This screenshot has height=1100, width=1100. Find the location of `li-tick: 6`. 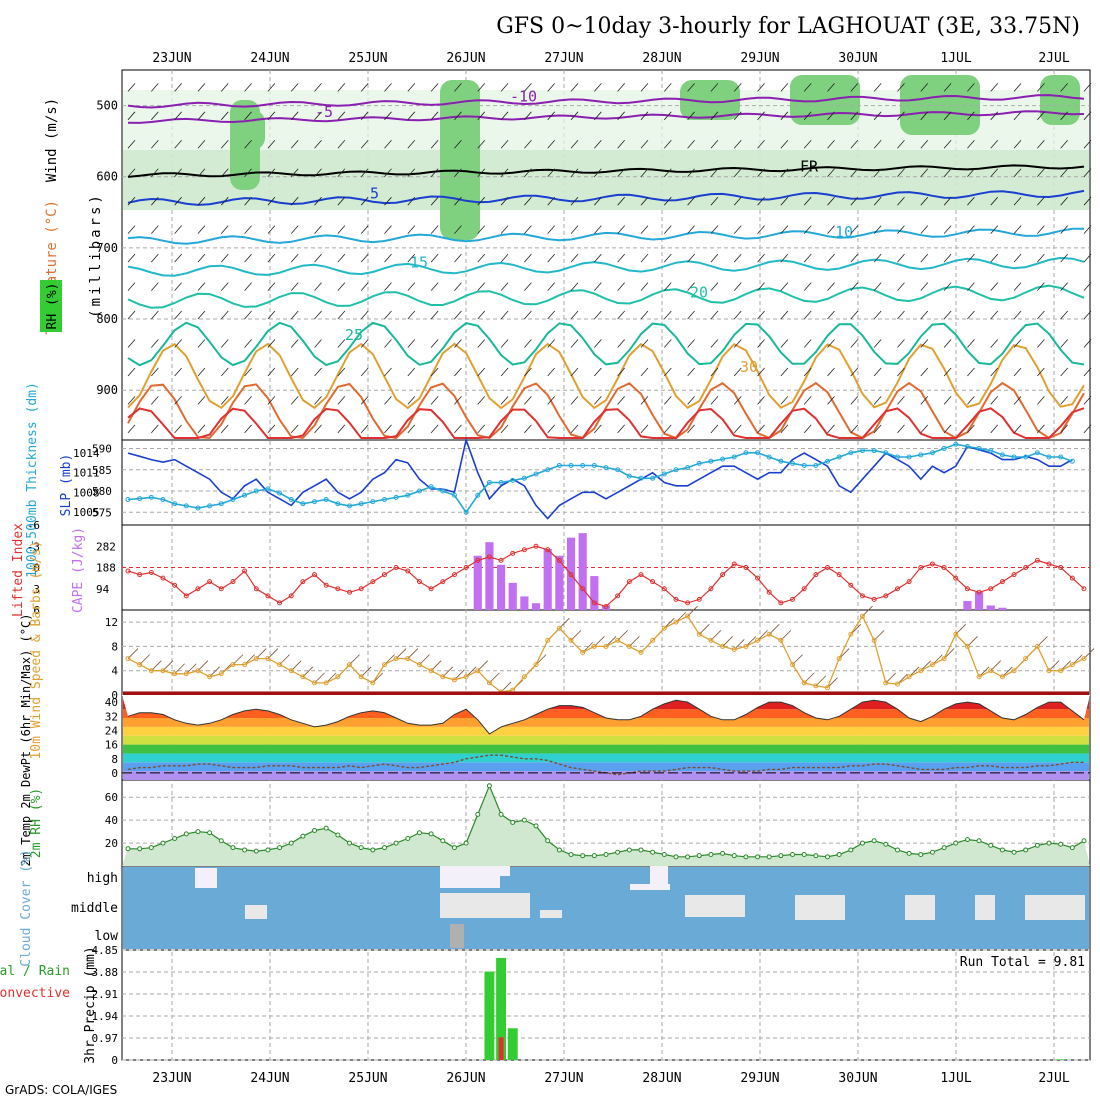

li-tick: 6 is located at coordinates (36, 610).